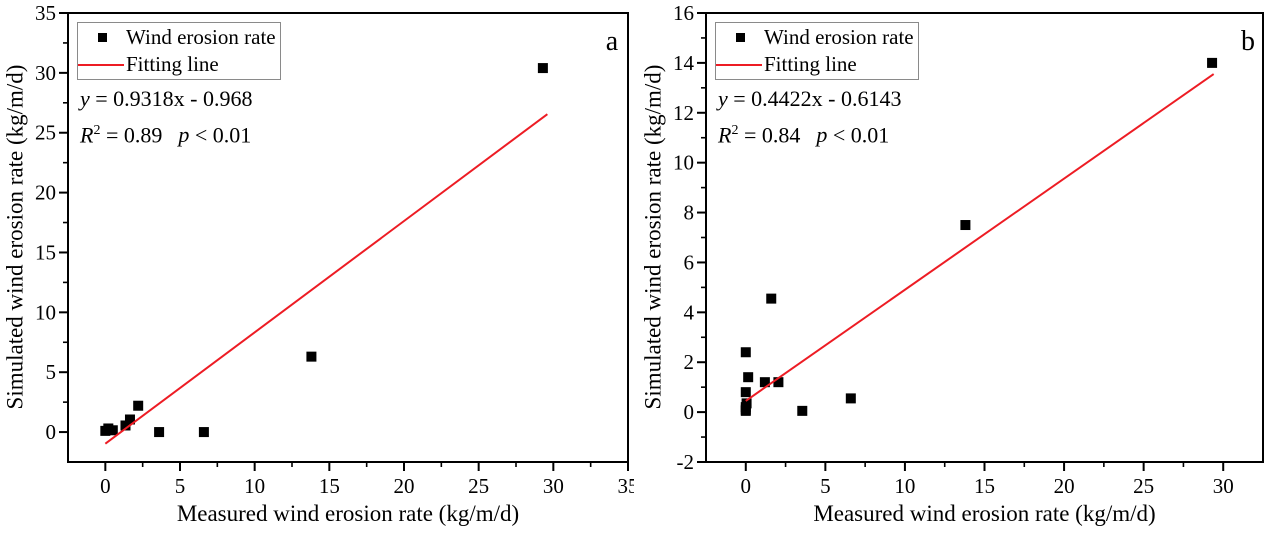 The height and width of the screenshot is (537, 1268). I want to click on regression-stats: R2 = 0.89 p < 0.01, so click(166, 135).